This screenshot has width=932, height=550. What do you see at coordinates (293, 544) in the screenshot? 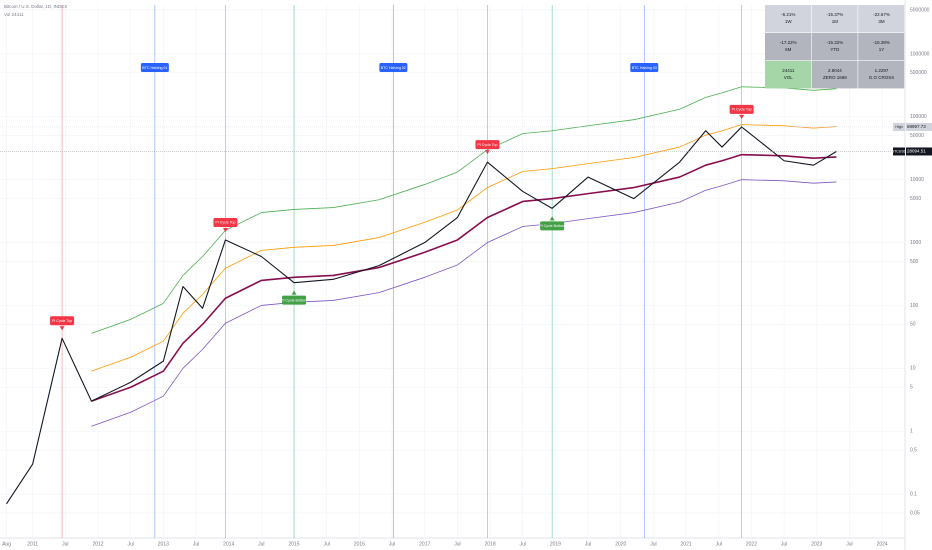
I see `x-tick-label: 2015` at bounding box center [293, 544].